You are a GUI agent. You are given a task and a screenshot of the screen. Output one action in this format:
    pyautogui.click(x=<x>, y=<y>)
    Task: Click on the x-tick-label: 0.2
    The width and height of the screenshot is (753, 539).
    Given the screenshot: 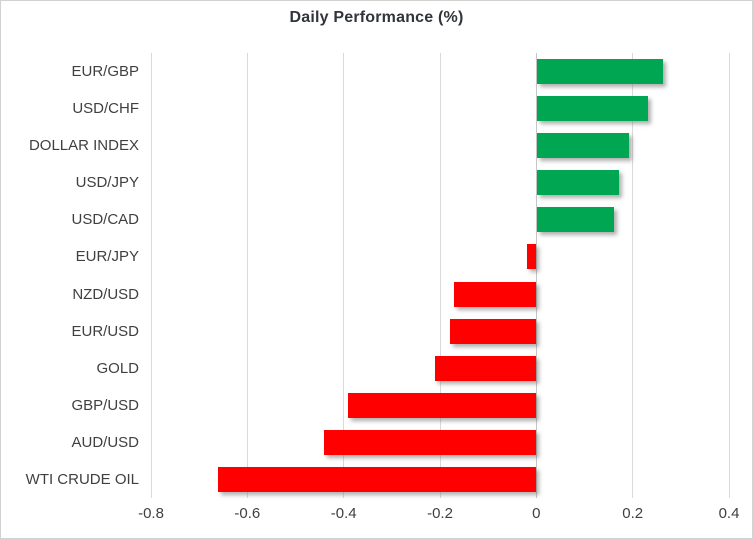 What is the action you would take?
    pyautogui.click(x=633, y=513)
    